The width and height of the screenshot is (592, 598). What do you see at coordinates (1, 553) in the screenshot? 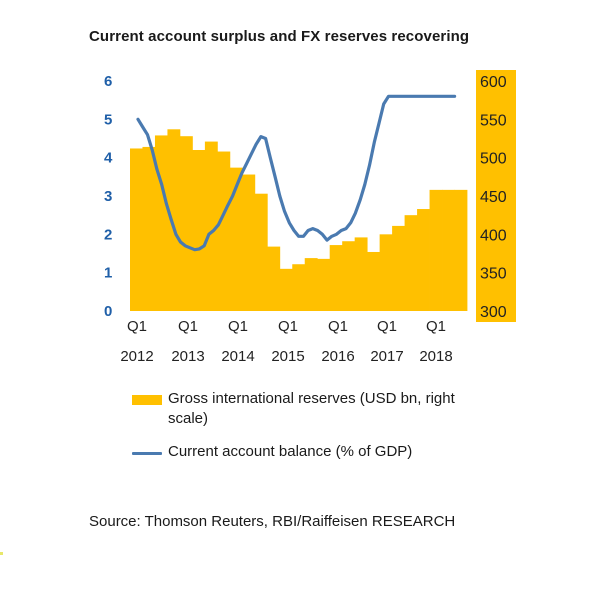
I see `stray-mark` at bounding box center [1, 553].